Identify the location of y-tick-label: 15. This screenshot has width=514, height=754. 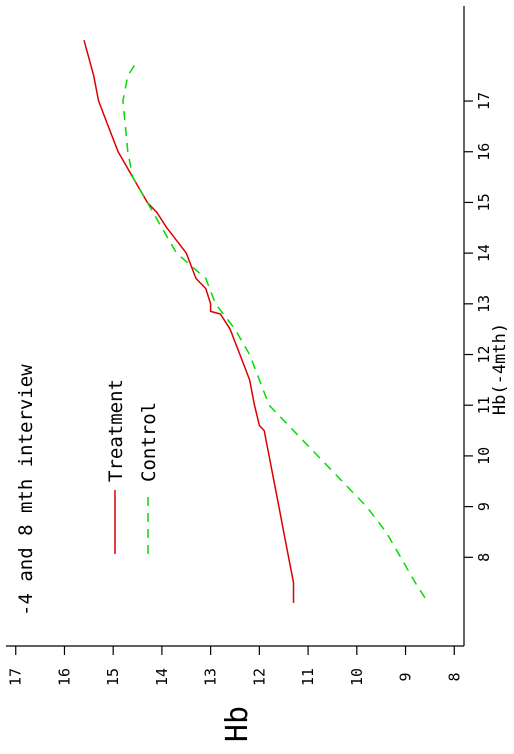
(113, 677).